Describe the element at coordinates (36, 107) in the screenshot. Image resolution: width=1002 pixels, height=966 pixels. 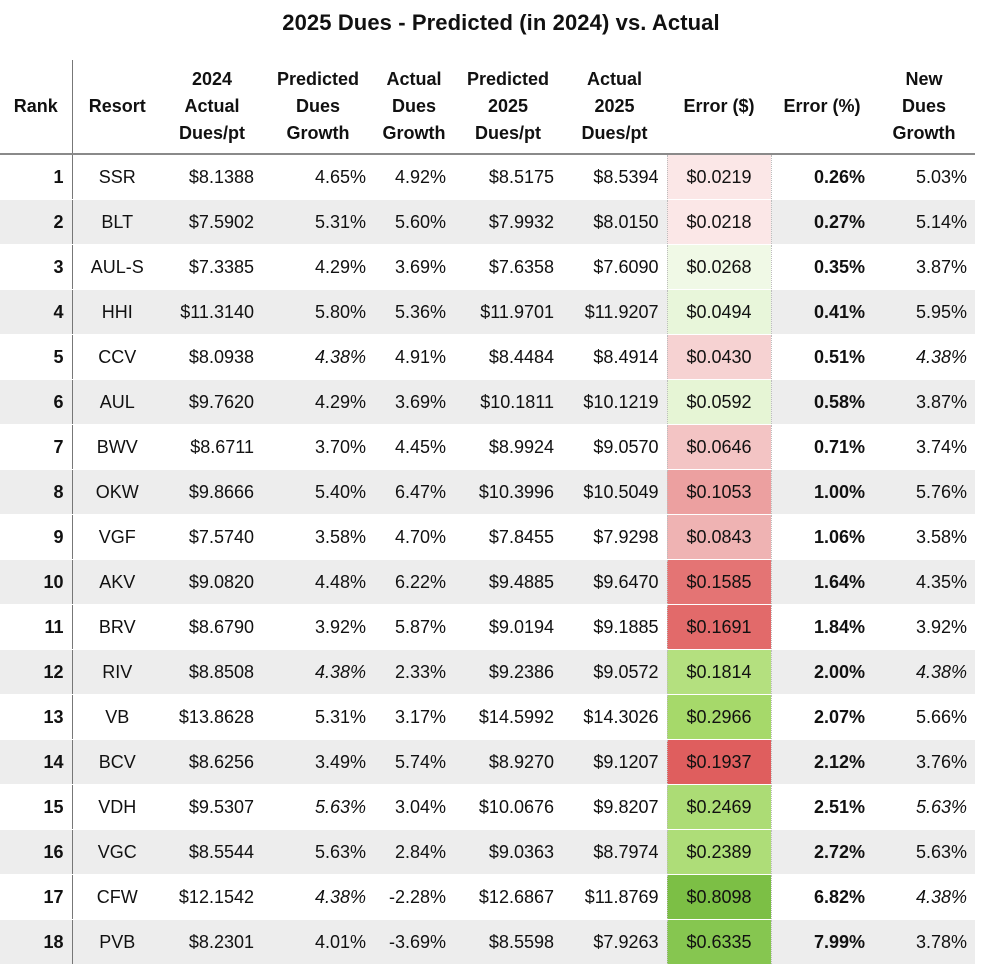
I see `header-rank: Rank` at that location.